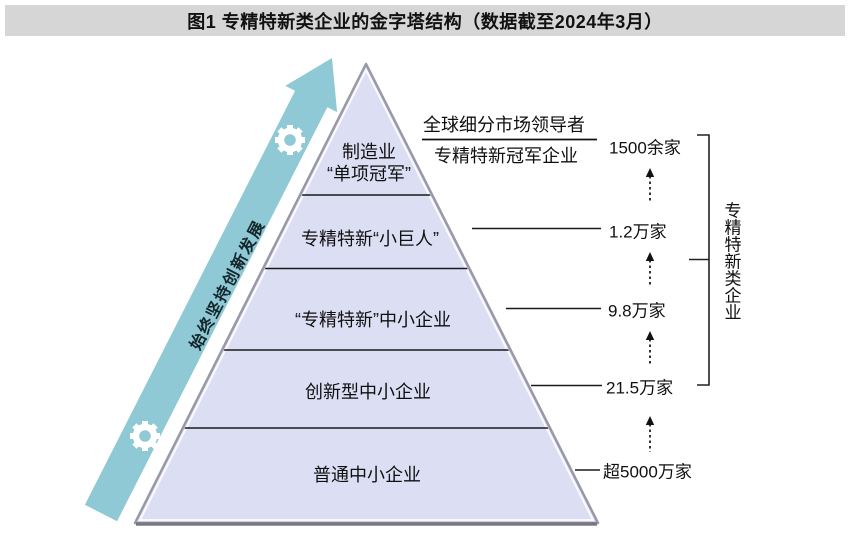  What do you see at coordinates (369, 152) in the screenshot?
I see `tier-label-champion-line1: 制造业` at bounding box center [369, 152].